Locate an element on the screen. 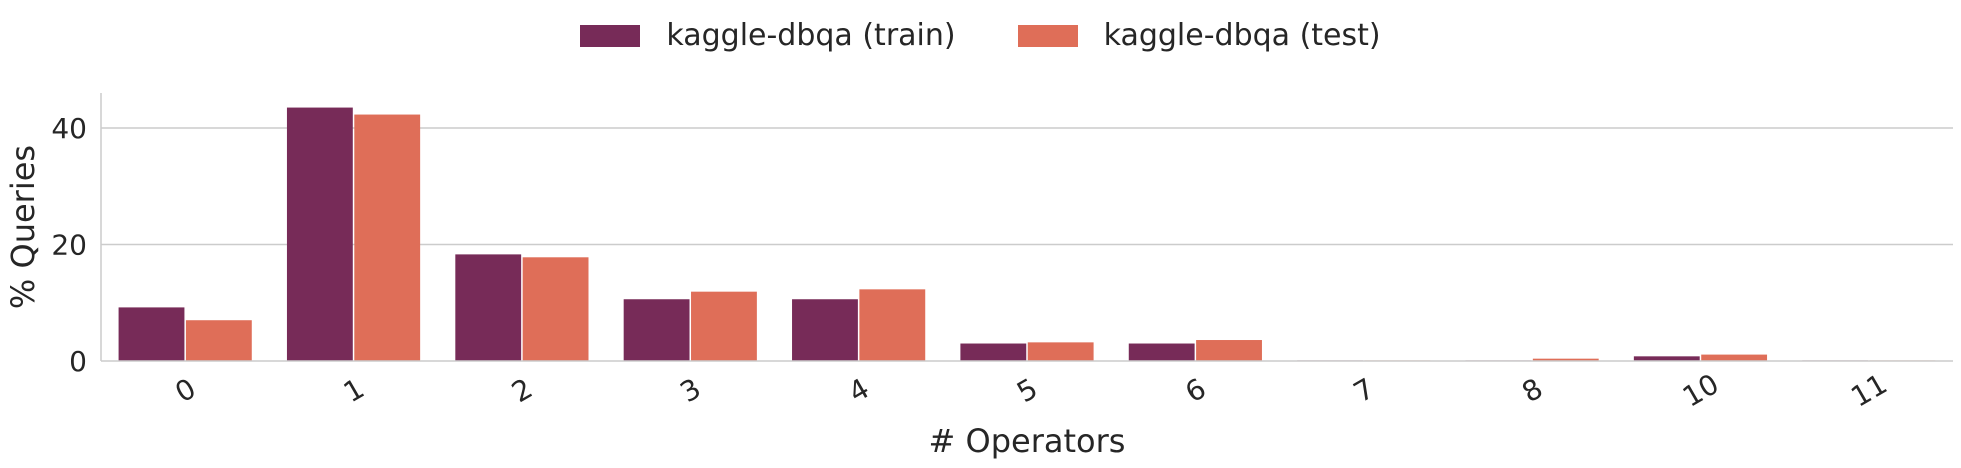 The width and height of the screenshot is (1961, 468). x-tick-label: 2 is located at coordinates (522, 390).